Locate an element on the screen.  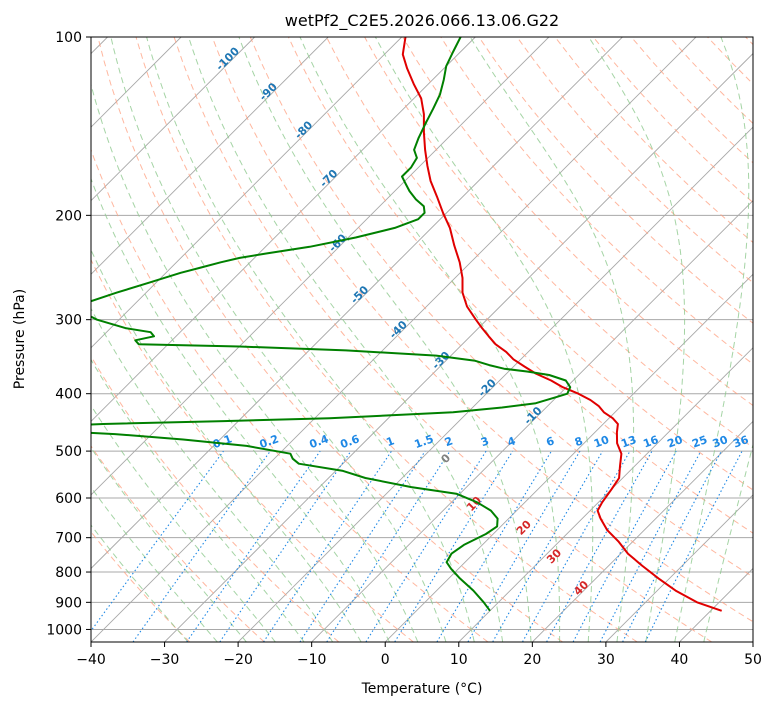
mixing-ratio-label: 0.1 is located at coordinates (222, 441).